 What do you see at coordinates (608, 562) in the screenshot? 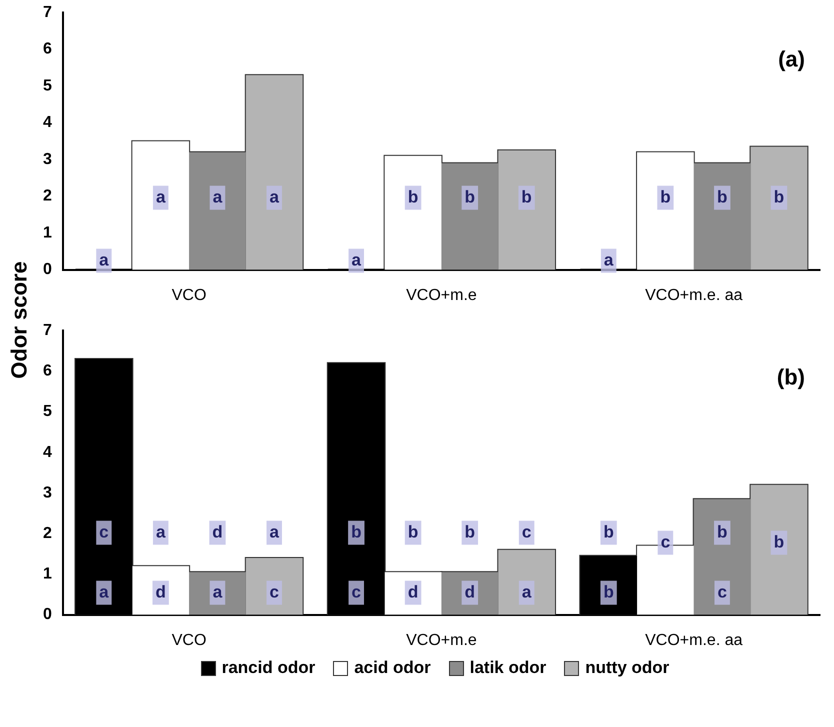
I see `text: b b` at bounding box center [608, 562].